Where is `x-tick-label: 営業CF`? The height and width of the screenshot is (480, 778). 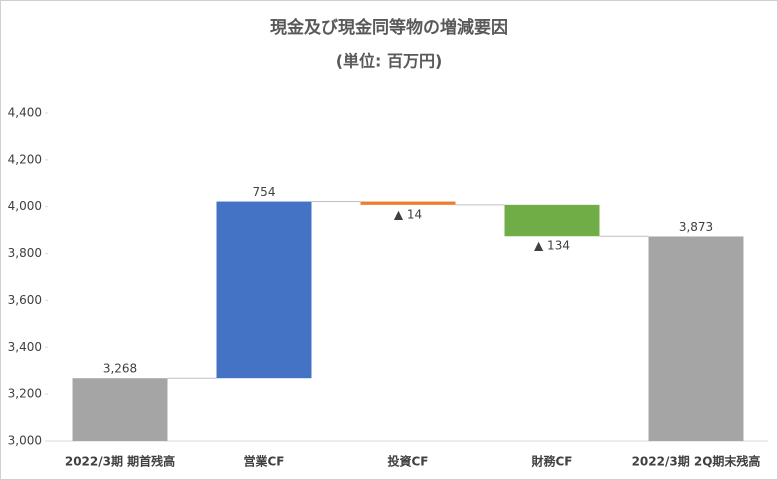
x-tick-label: 営業CF is located at coordinates (263, 461).